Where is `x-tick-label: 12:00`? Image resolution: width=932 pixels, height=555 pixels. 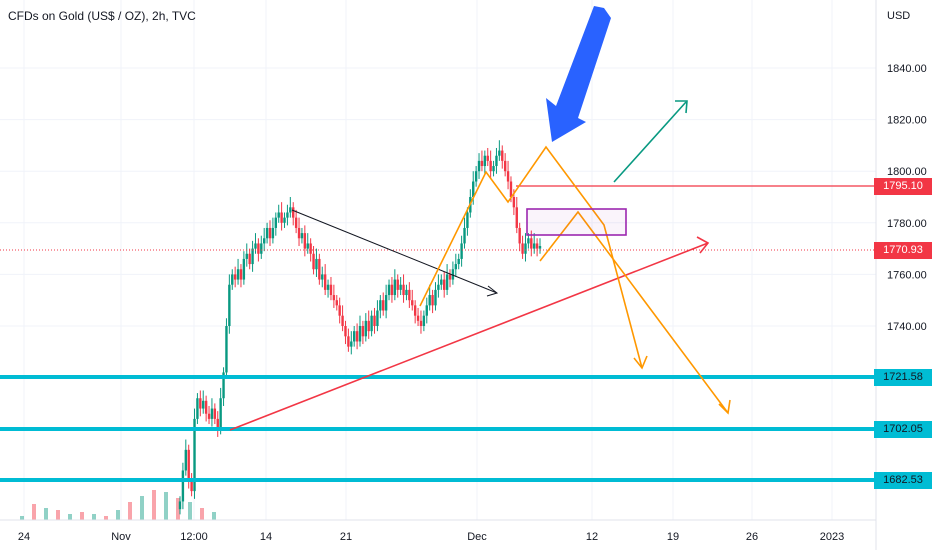 x-tick-label: 12:00 is located at coordinates (194, 537).